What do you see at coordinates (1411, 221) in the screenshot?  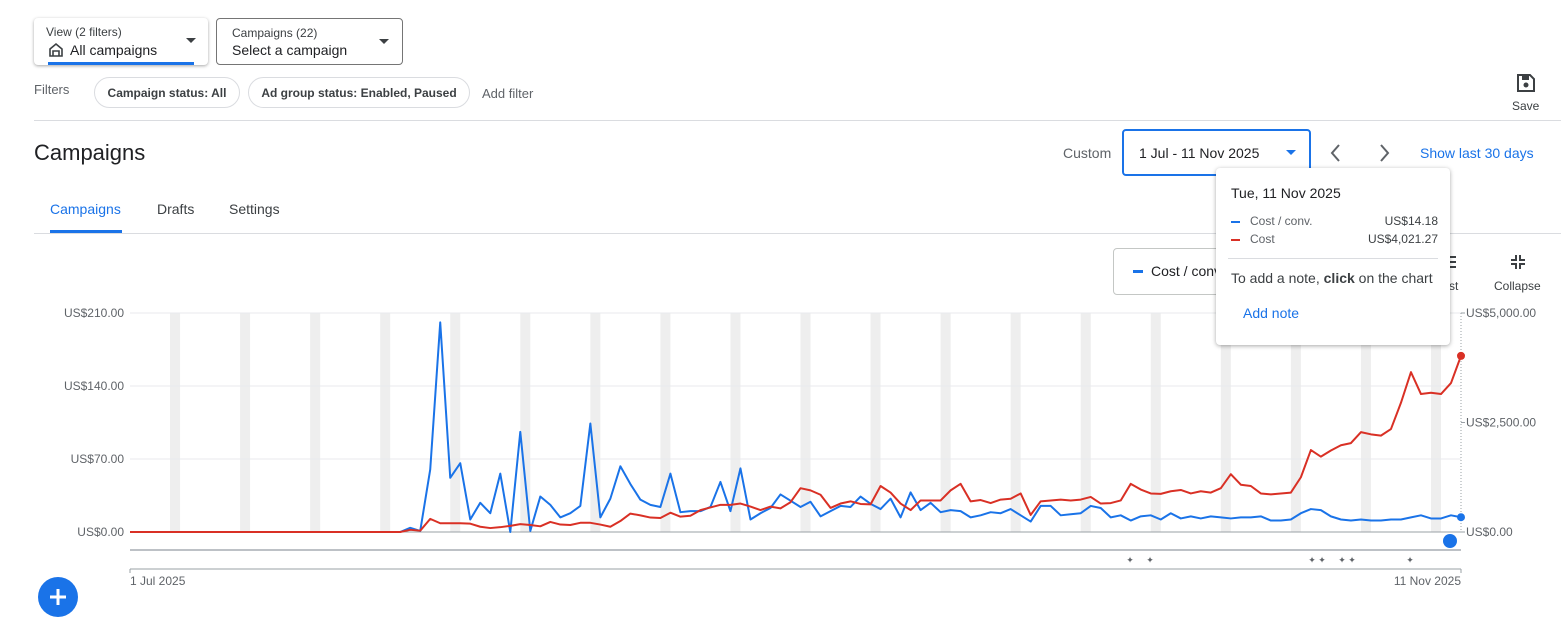 I see `tooltip-value: US$14.18` at bounding box center [1411, 221].